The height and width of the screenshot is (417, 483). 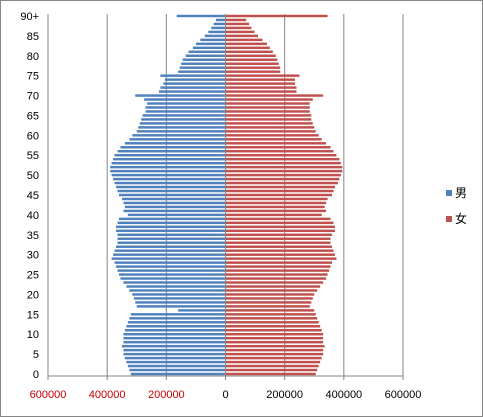 I want to click on y-tick-label-0: 0, so click(x=36, y=375).